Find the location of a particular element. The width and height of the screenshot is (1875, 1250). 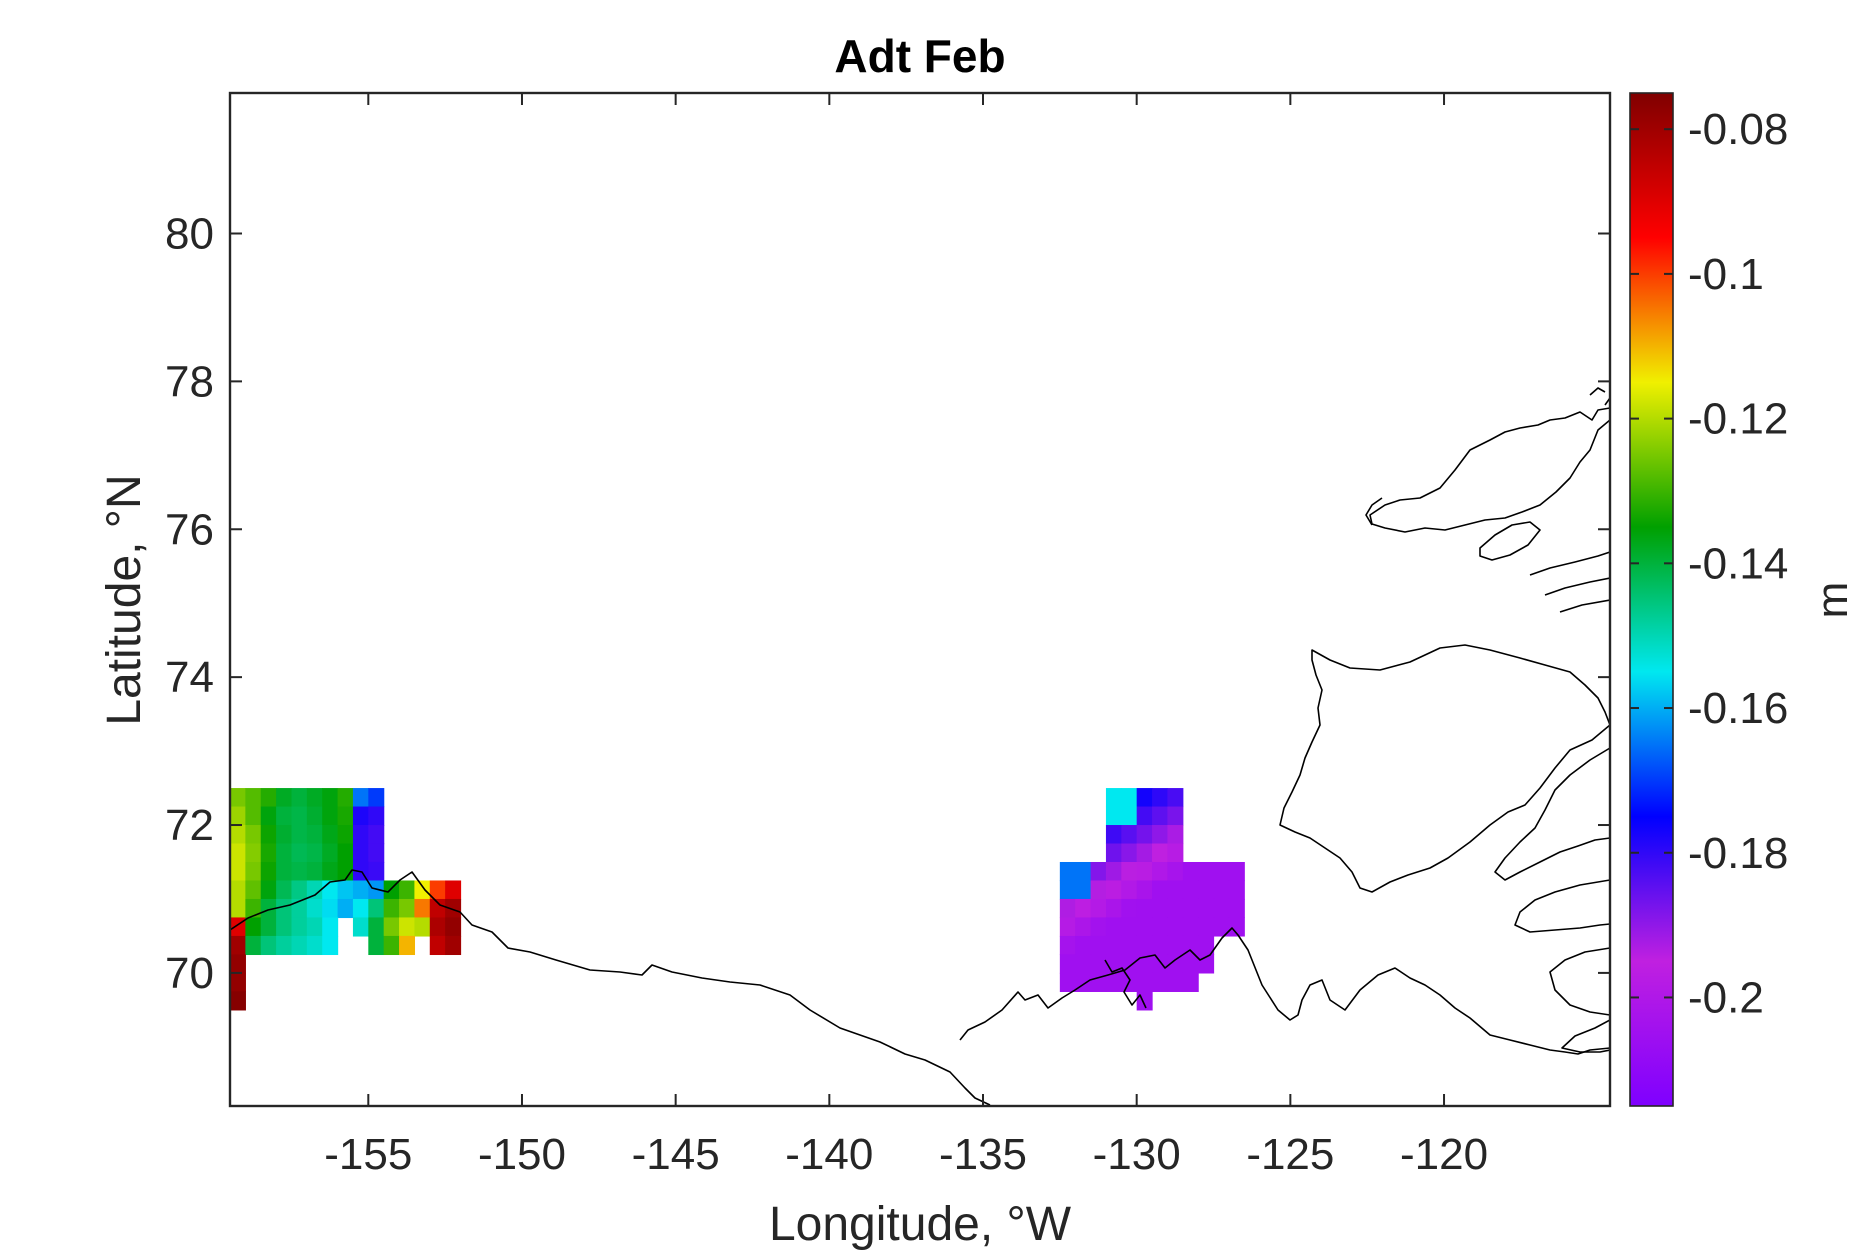

coastline-delta is located at coordinates (1125, 984).